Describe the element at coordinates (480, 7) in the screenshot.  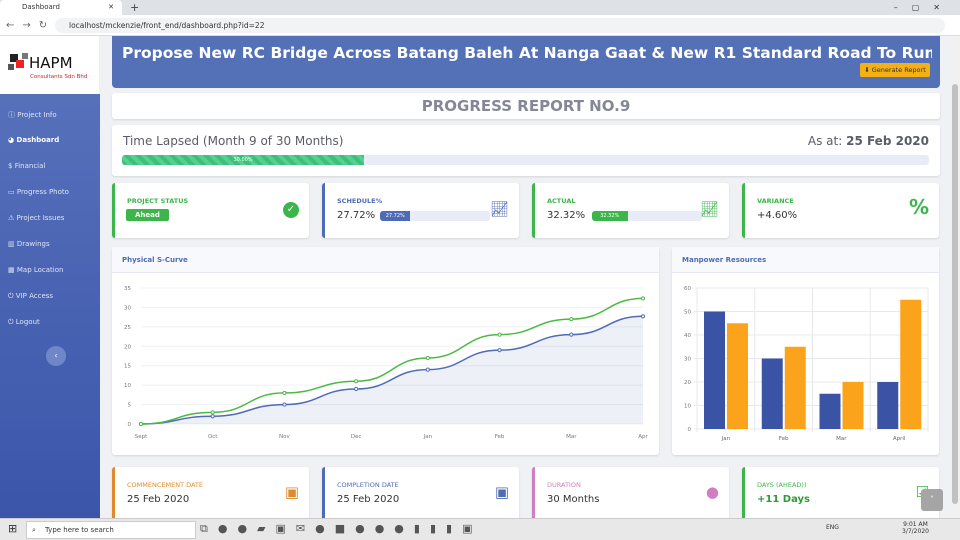
I see `browser-tab-bar: Dashboard ✕ + –▢✕` at that location.